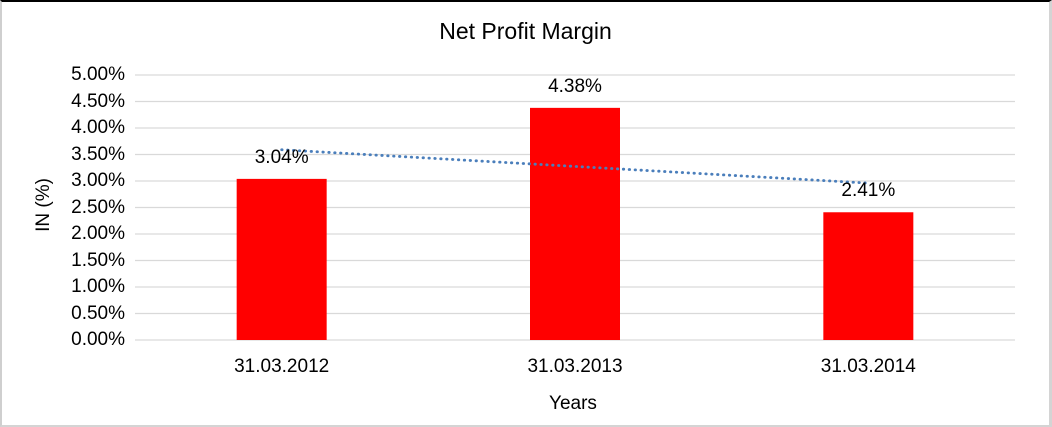  What do you see at coordinates (98, 233) in the screenshot?
I see `y-tick-label: 2.00%` at bounding box center [98, 233].